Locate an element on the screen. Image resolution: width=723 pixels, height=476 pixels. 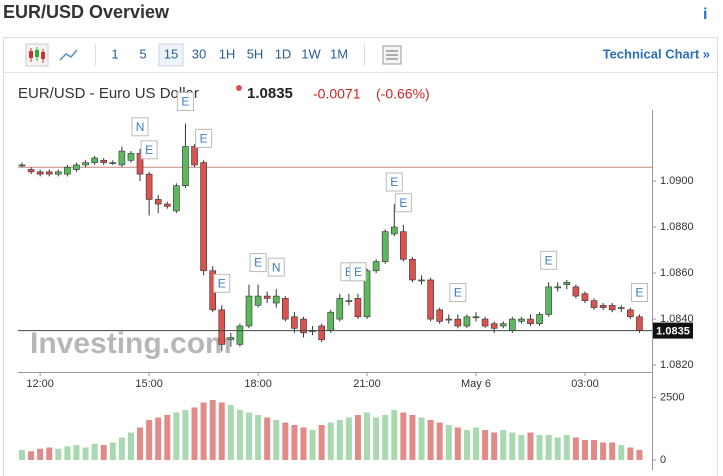
x-tick-label: 12:00 is located at coordinates (40, 384).